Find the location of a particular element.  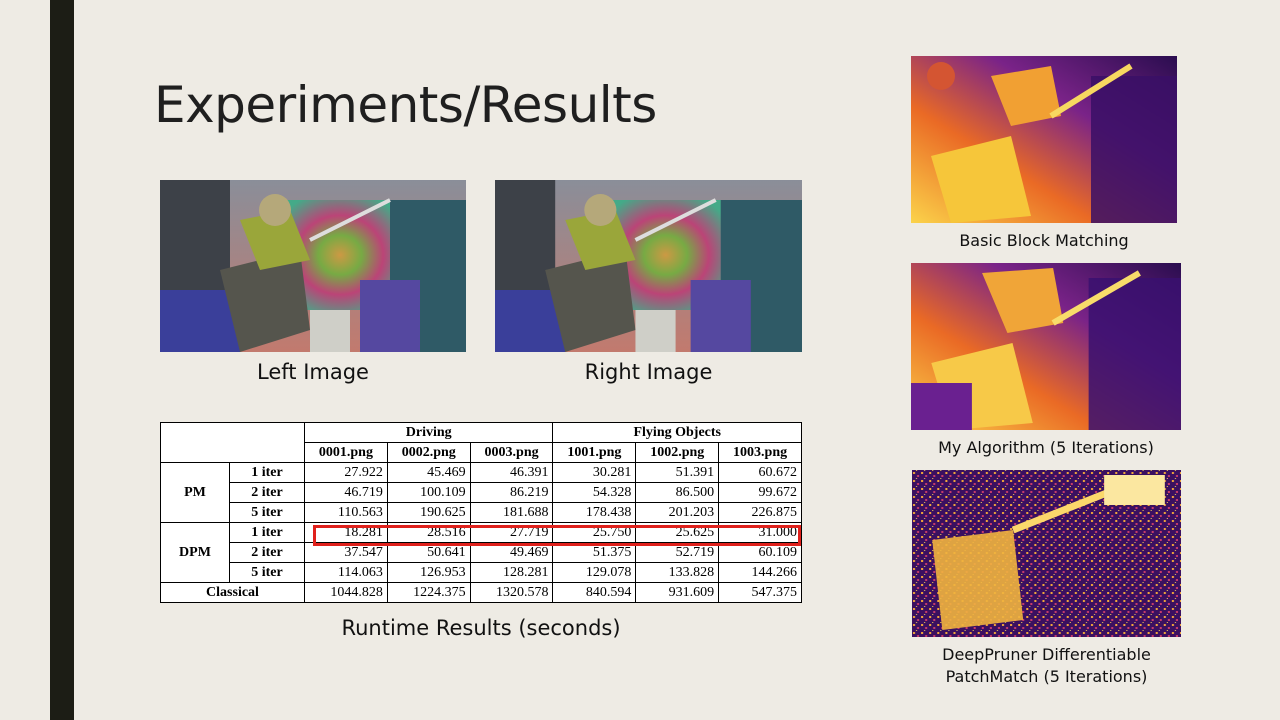

file-header: 1003.png is located at coordinates (760, 452).